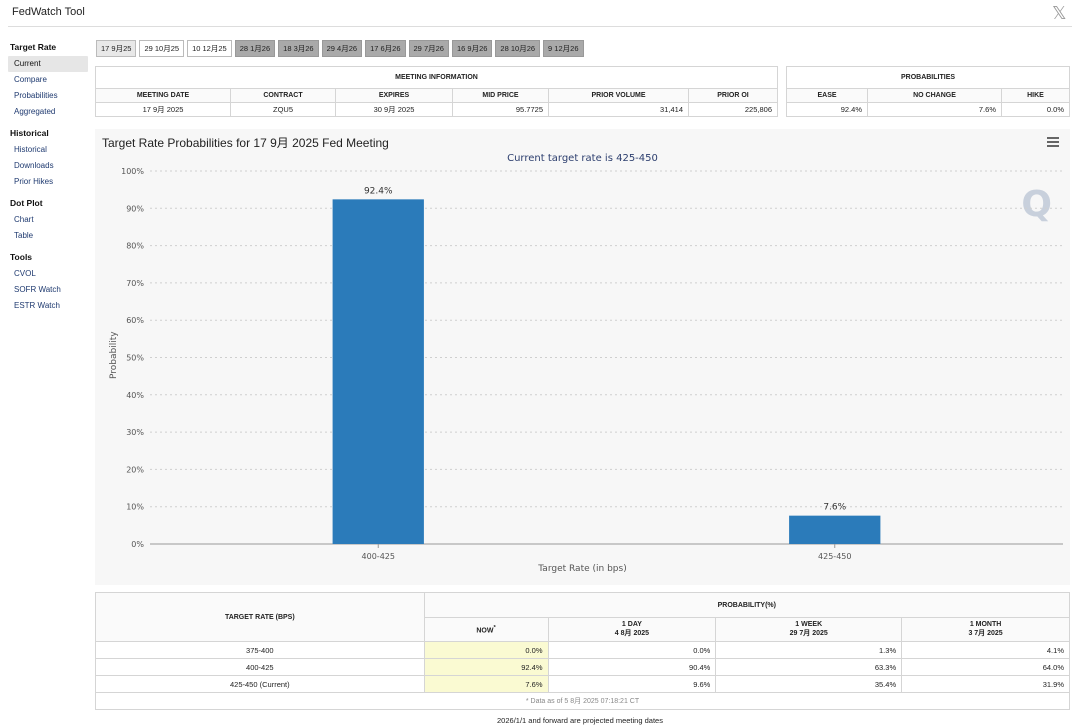  I want to click on chart-x-axis-title: Target Rate (in bps), so click(582, 569).